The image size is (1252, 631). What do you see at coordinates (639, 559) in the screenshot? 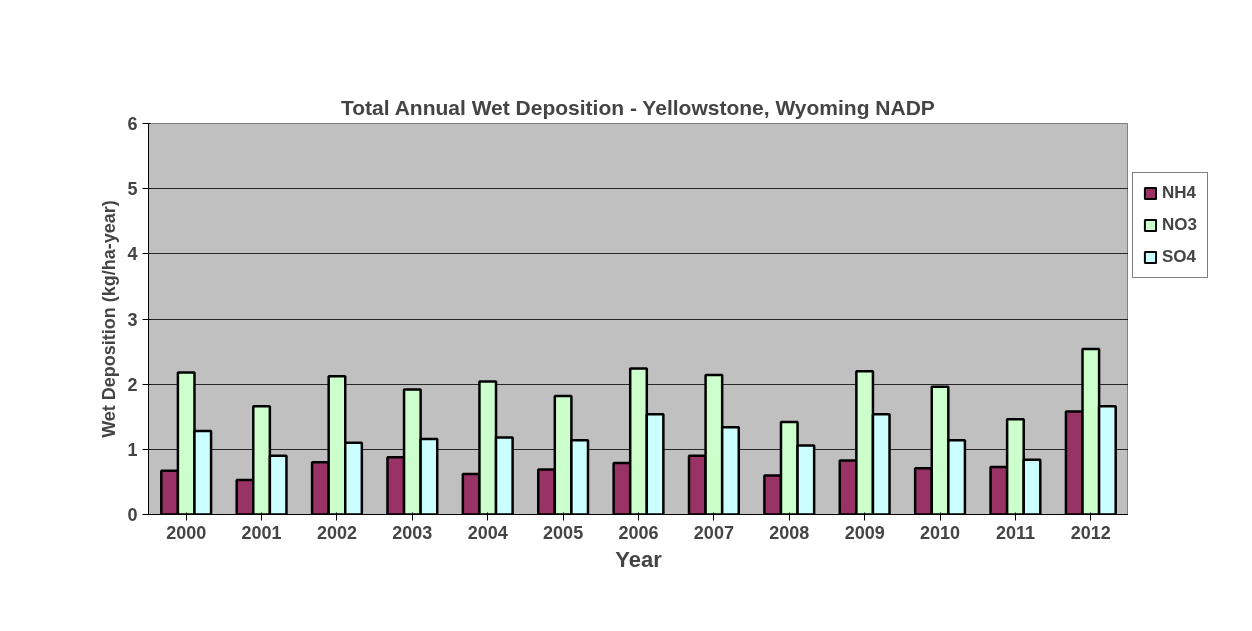
I see `x-axis-title: Year` at bounding box center [639, 559].